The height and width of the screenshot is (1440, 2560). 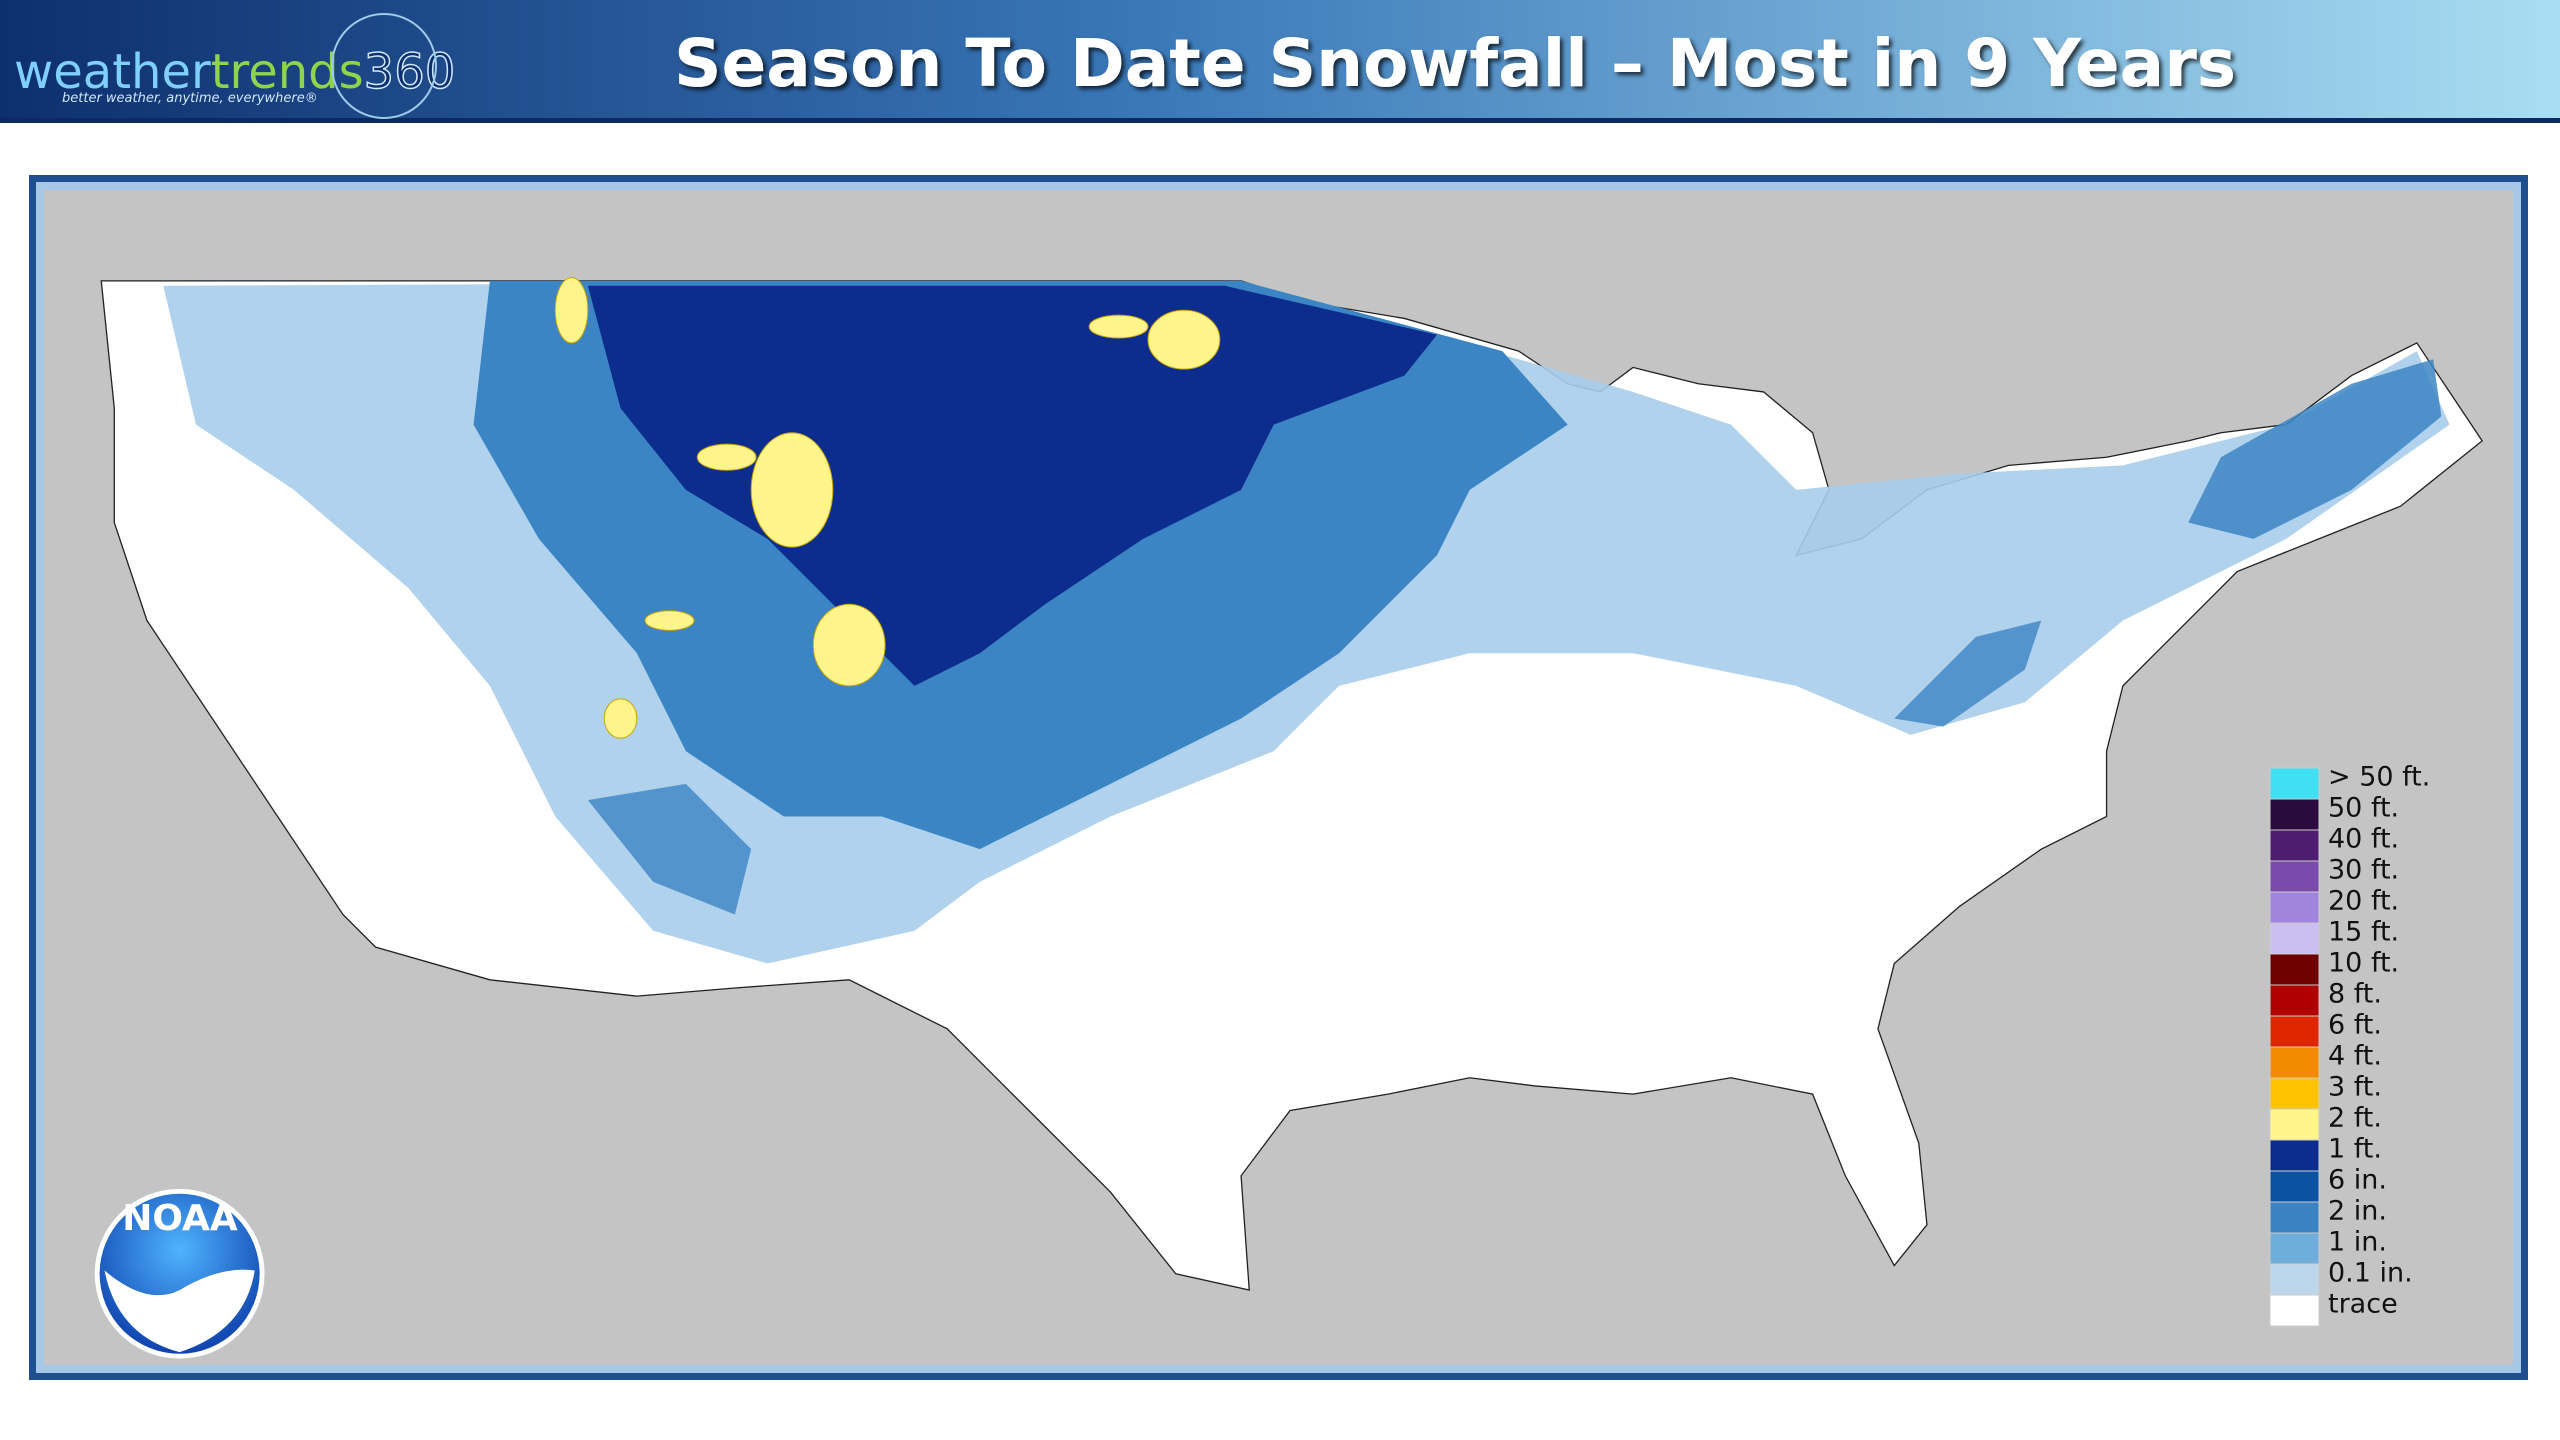 I want to click on legend-label: 4 ft., so click(x=2355, y=1056).